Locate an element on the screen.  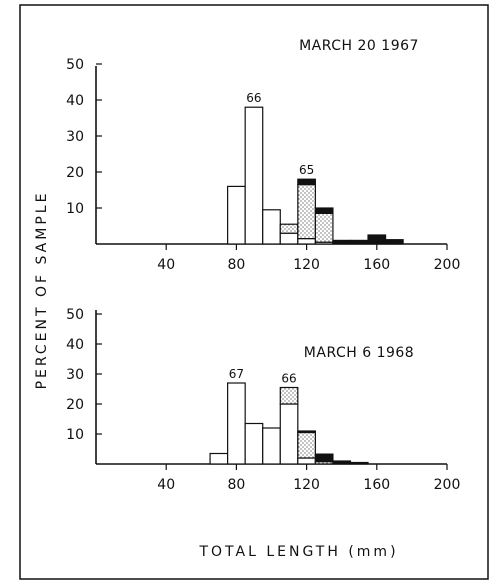
x-axis-title: TOTAL LENGTH (mm) is located at coordinates (298, 552).